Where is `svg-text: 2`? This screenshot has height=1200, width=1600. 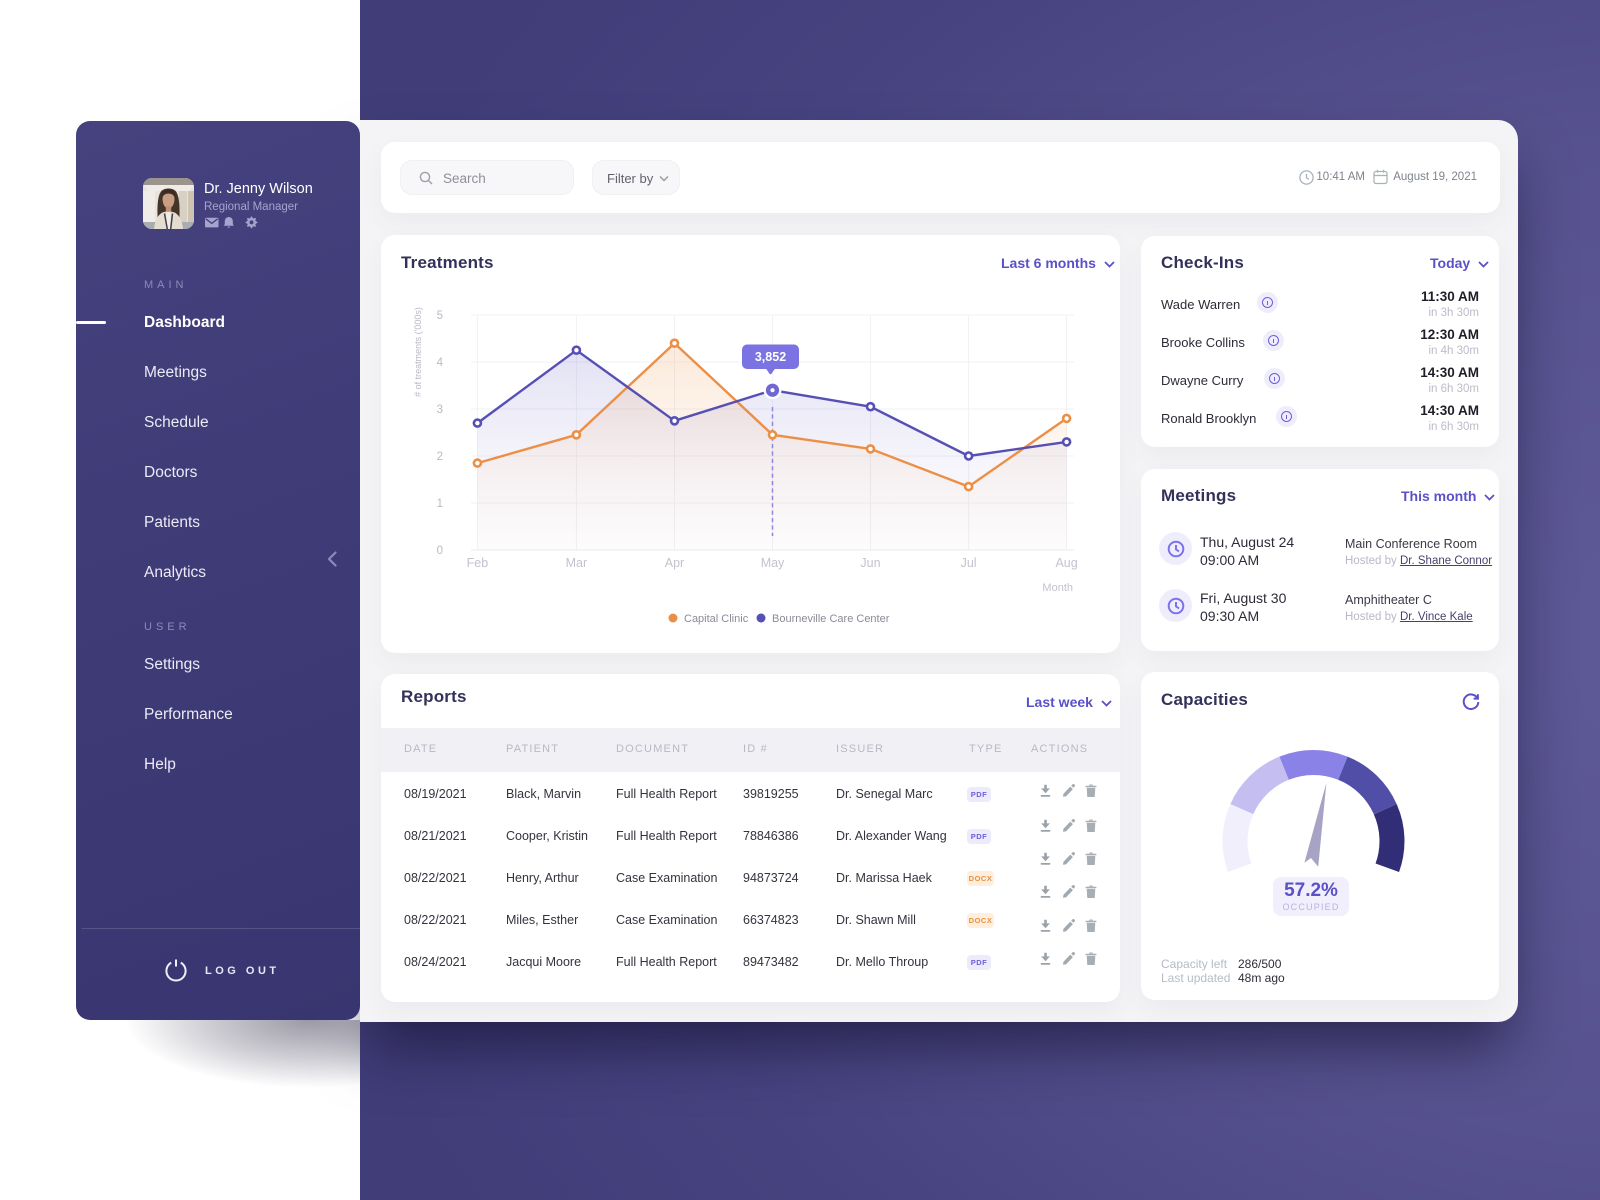
svg-text: 2 is located at coordinates (440, 457).